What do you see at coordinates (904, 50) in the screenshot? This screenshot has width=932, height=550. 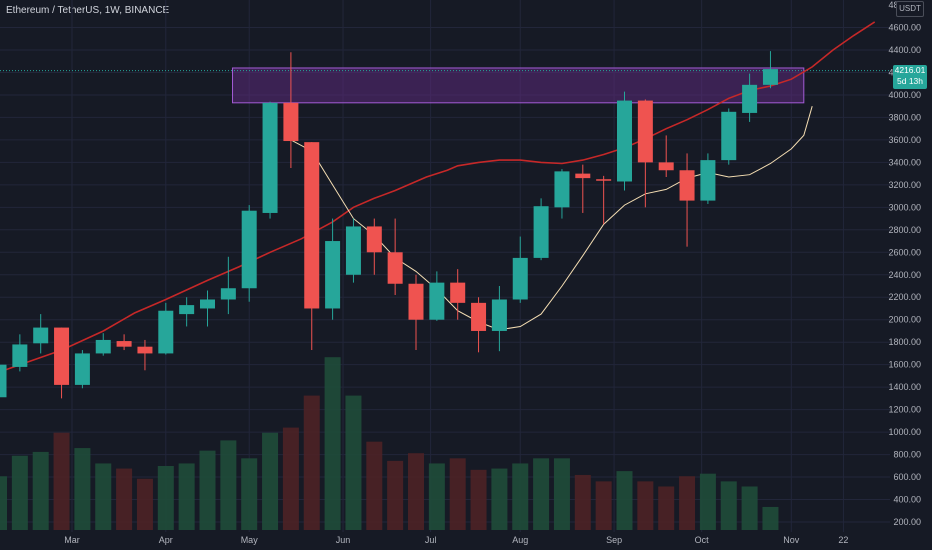 I see `price-tick-label: 4400.00` at bounding box center [904, 50].